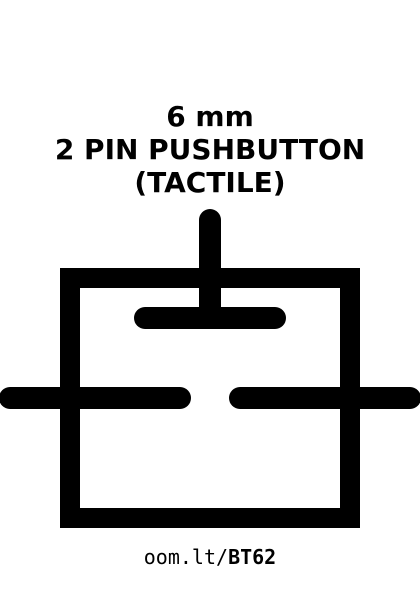 This screenshot has width=420, height=598. Describe the element at coordinates (252, 557) in the screenshot. I see `footer-part-code: BT62` at that location.